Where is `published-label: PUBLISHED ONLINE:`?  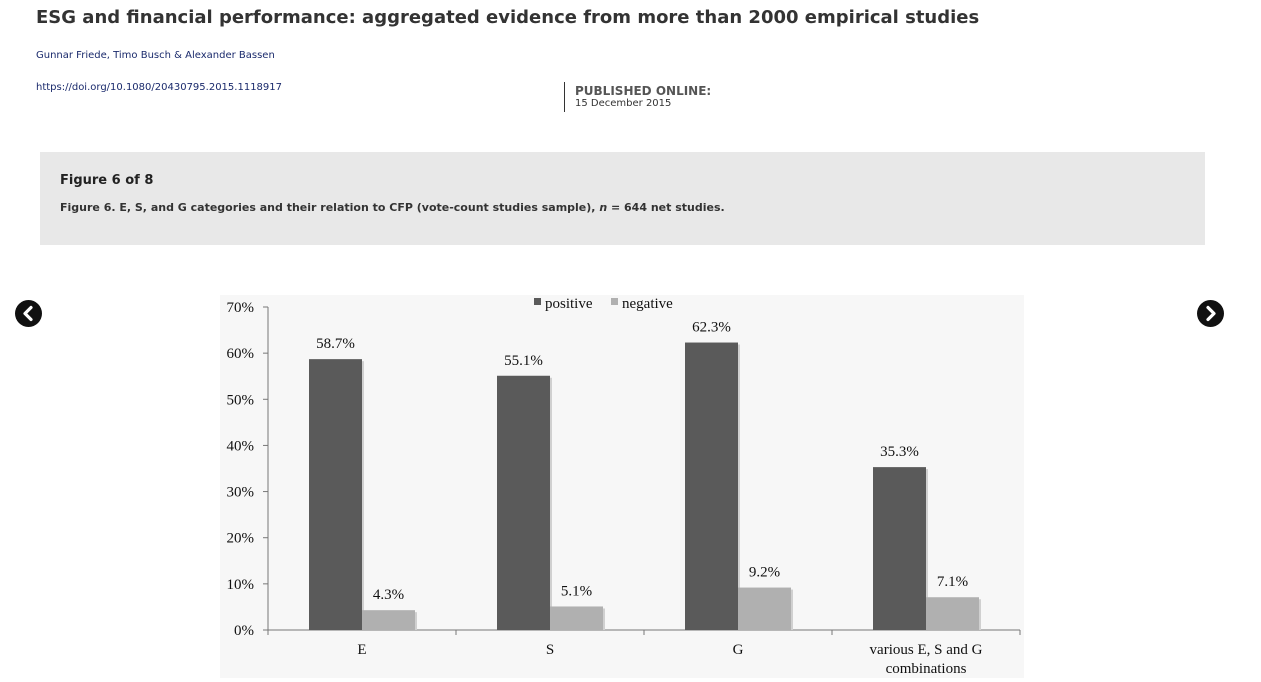 published-label: PUBLISHED ONLINE: is located at coordinates (643, 91).